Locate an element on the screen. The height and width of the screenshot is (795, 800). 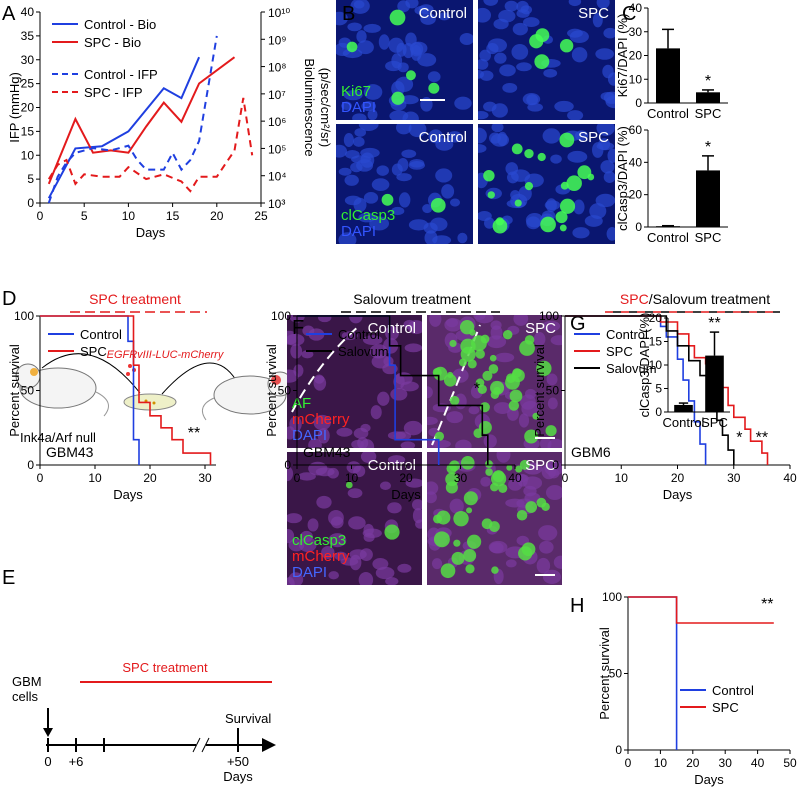
series-line is located at coordinates (132, 119).